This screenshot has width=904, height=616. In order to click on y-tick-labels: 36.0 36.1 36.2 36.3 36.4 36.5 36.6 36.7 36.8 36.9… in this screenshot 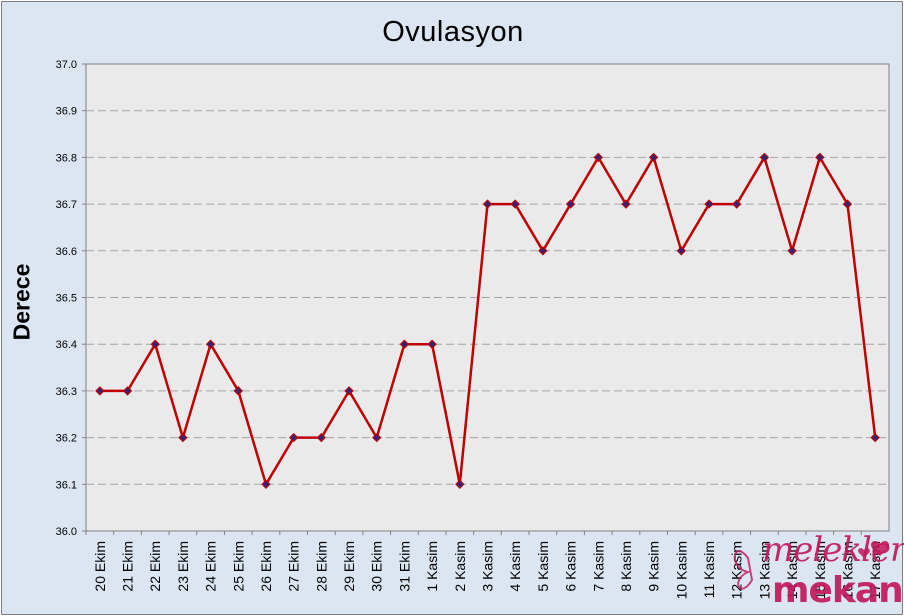, I will do `click(66, 298)`.